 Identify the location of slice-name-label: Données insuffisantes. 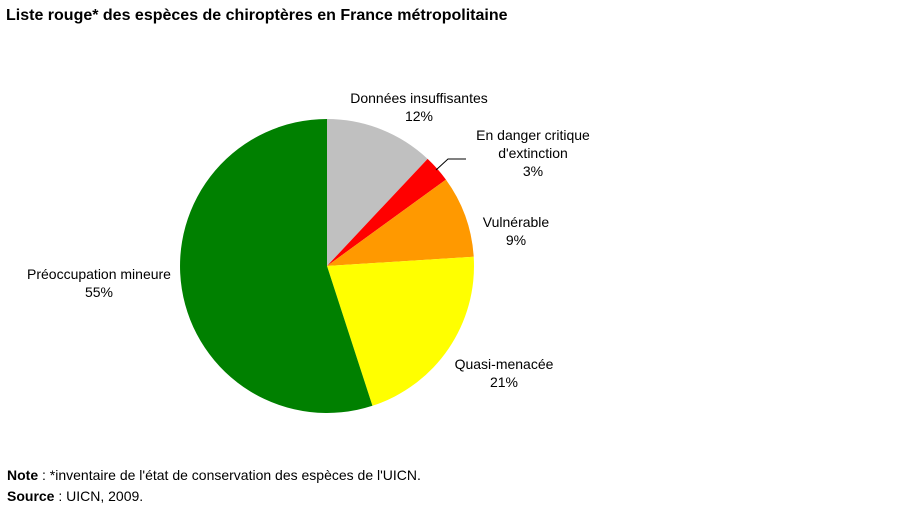
(419, 98).